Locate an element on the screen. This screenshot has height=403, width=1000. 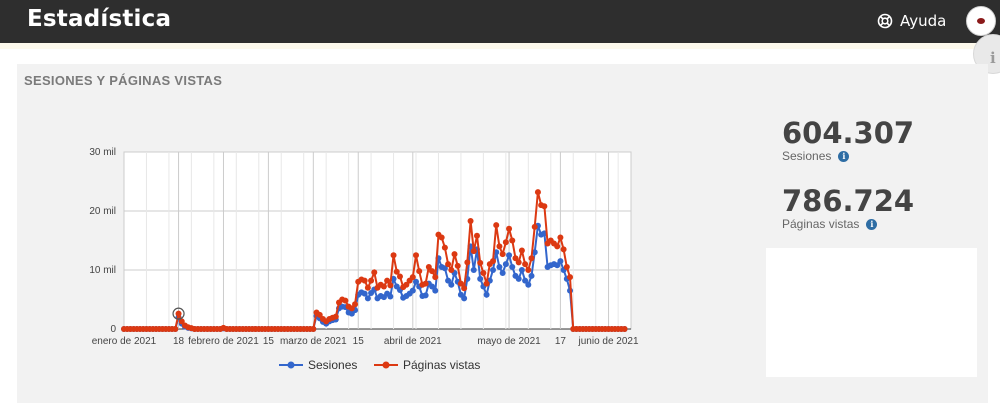
y-tick-label: 10 mil is located at coordinates (102, 270).